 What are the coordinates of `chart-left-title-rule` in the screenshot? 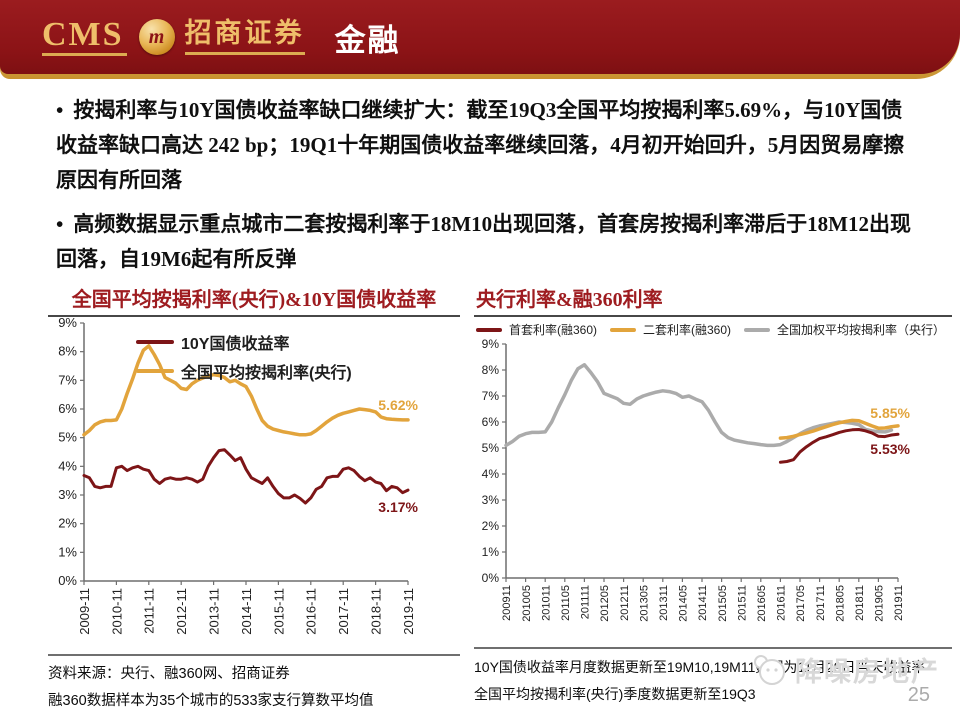 It's located at (254, 316).